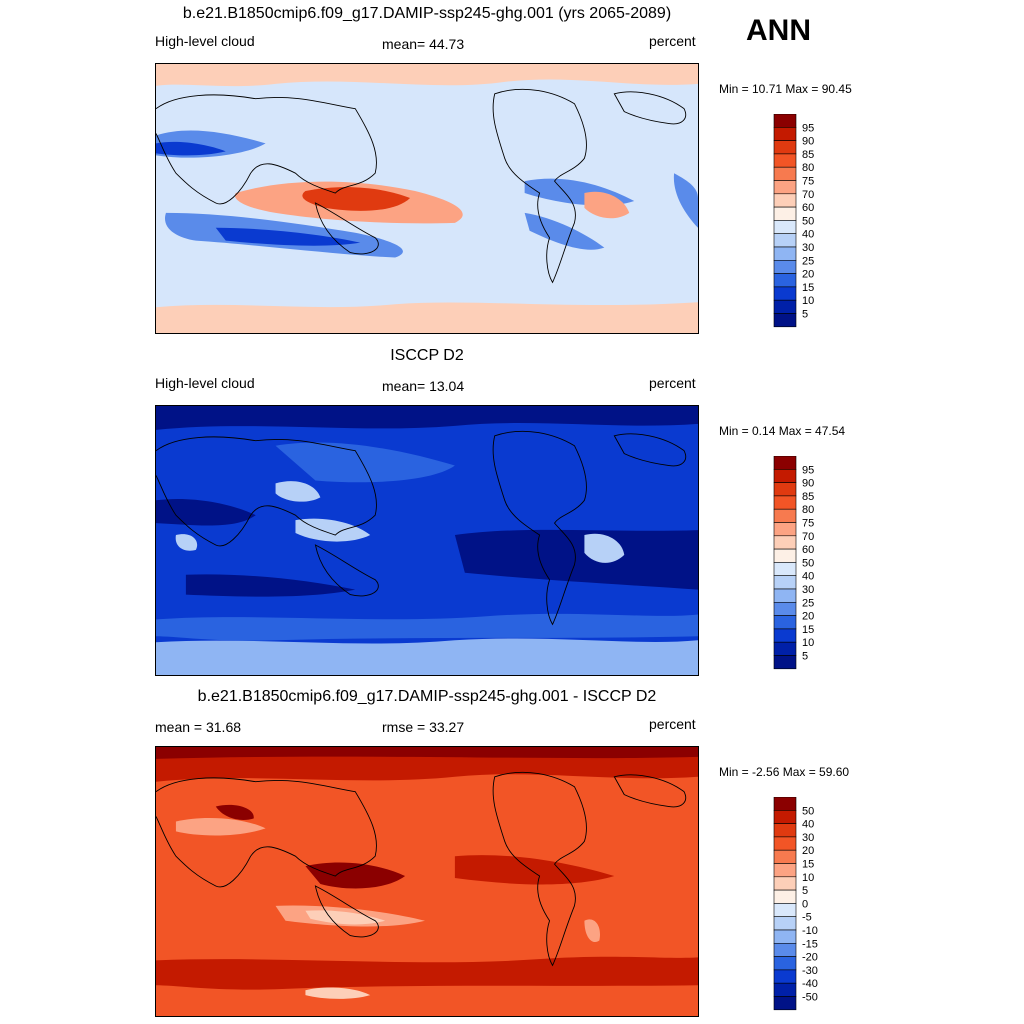 This screenshot has height=1024, width=1024. What do you see at coordinates (198, 727) in the screenshot?
I see `panel3-mean-label: mean = 31.68` at bounding box center [198, 727].